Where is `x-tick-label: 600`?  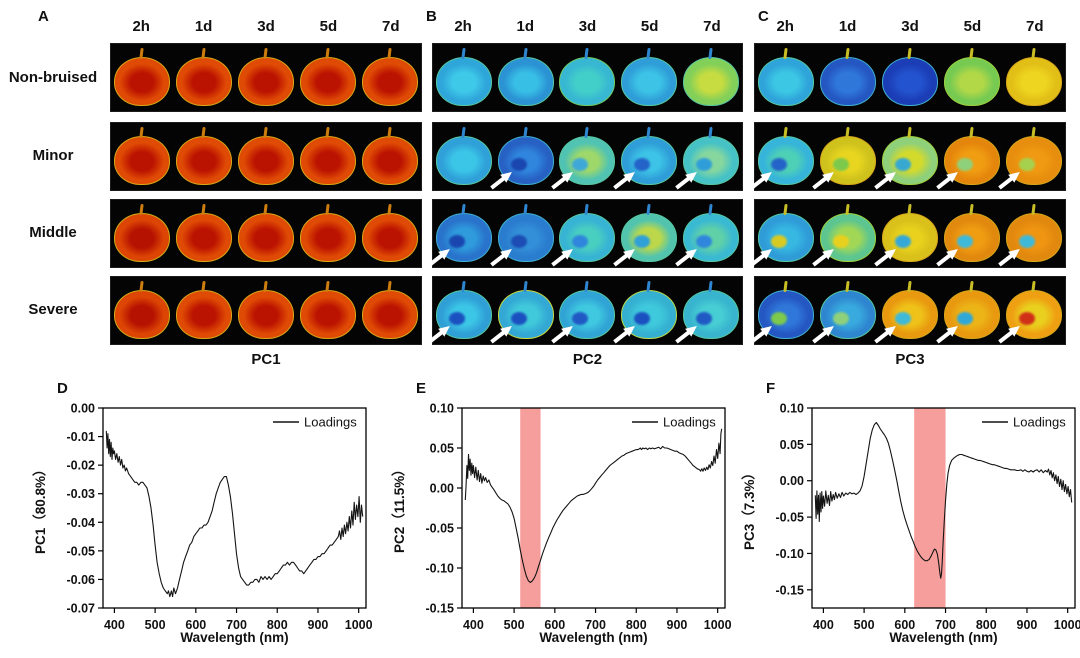 x-tick-label: 600 is located at coordinates (195, 625).